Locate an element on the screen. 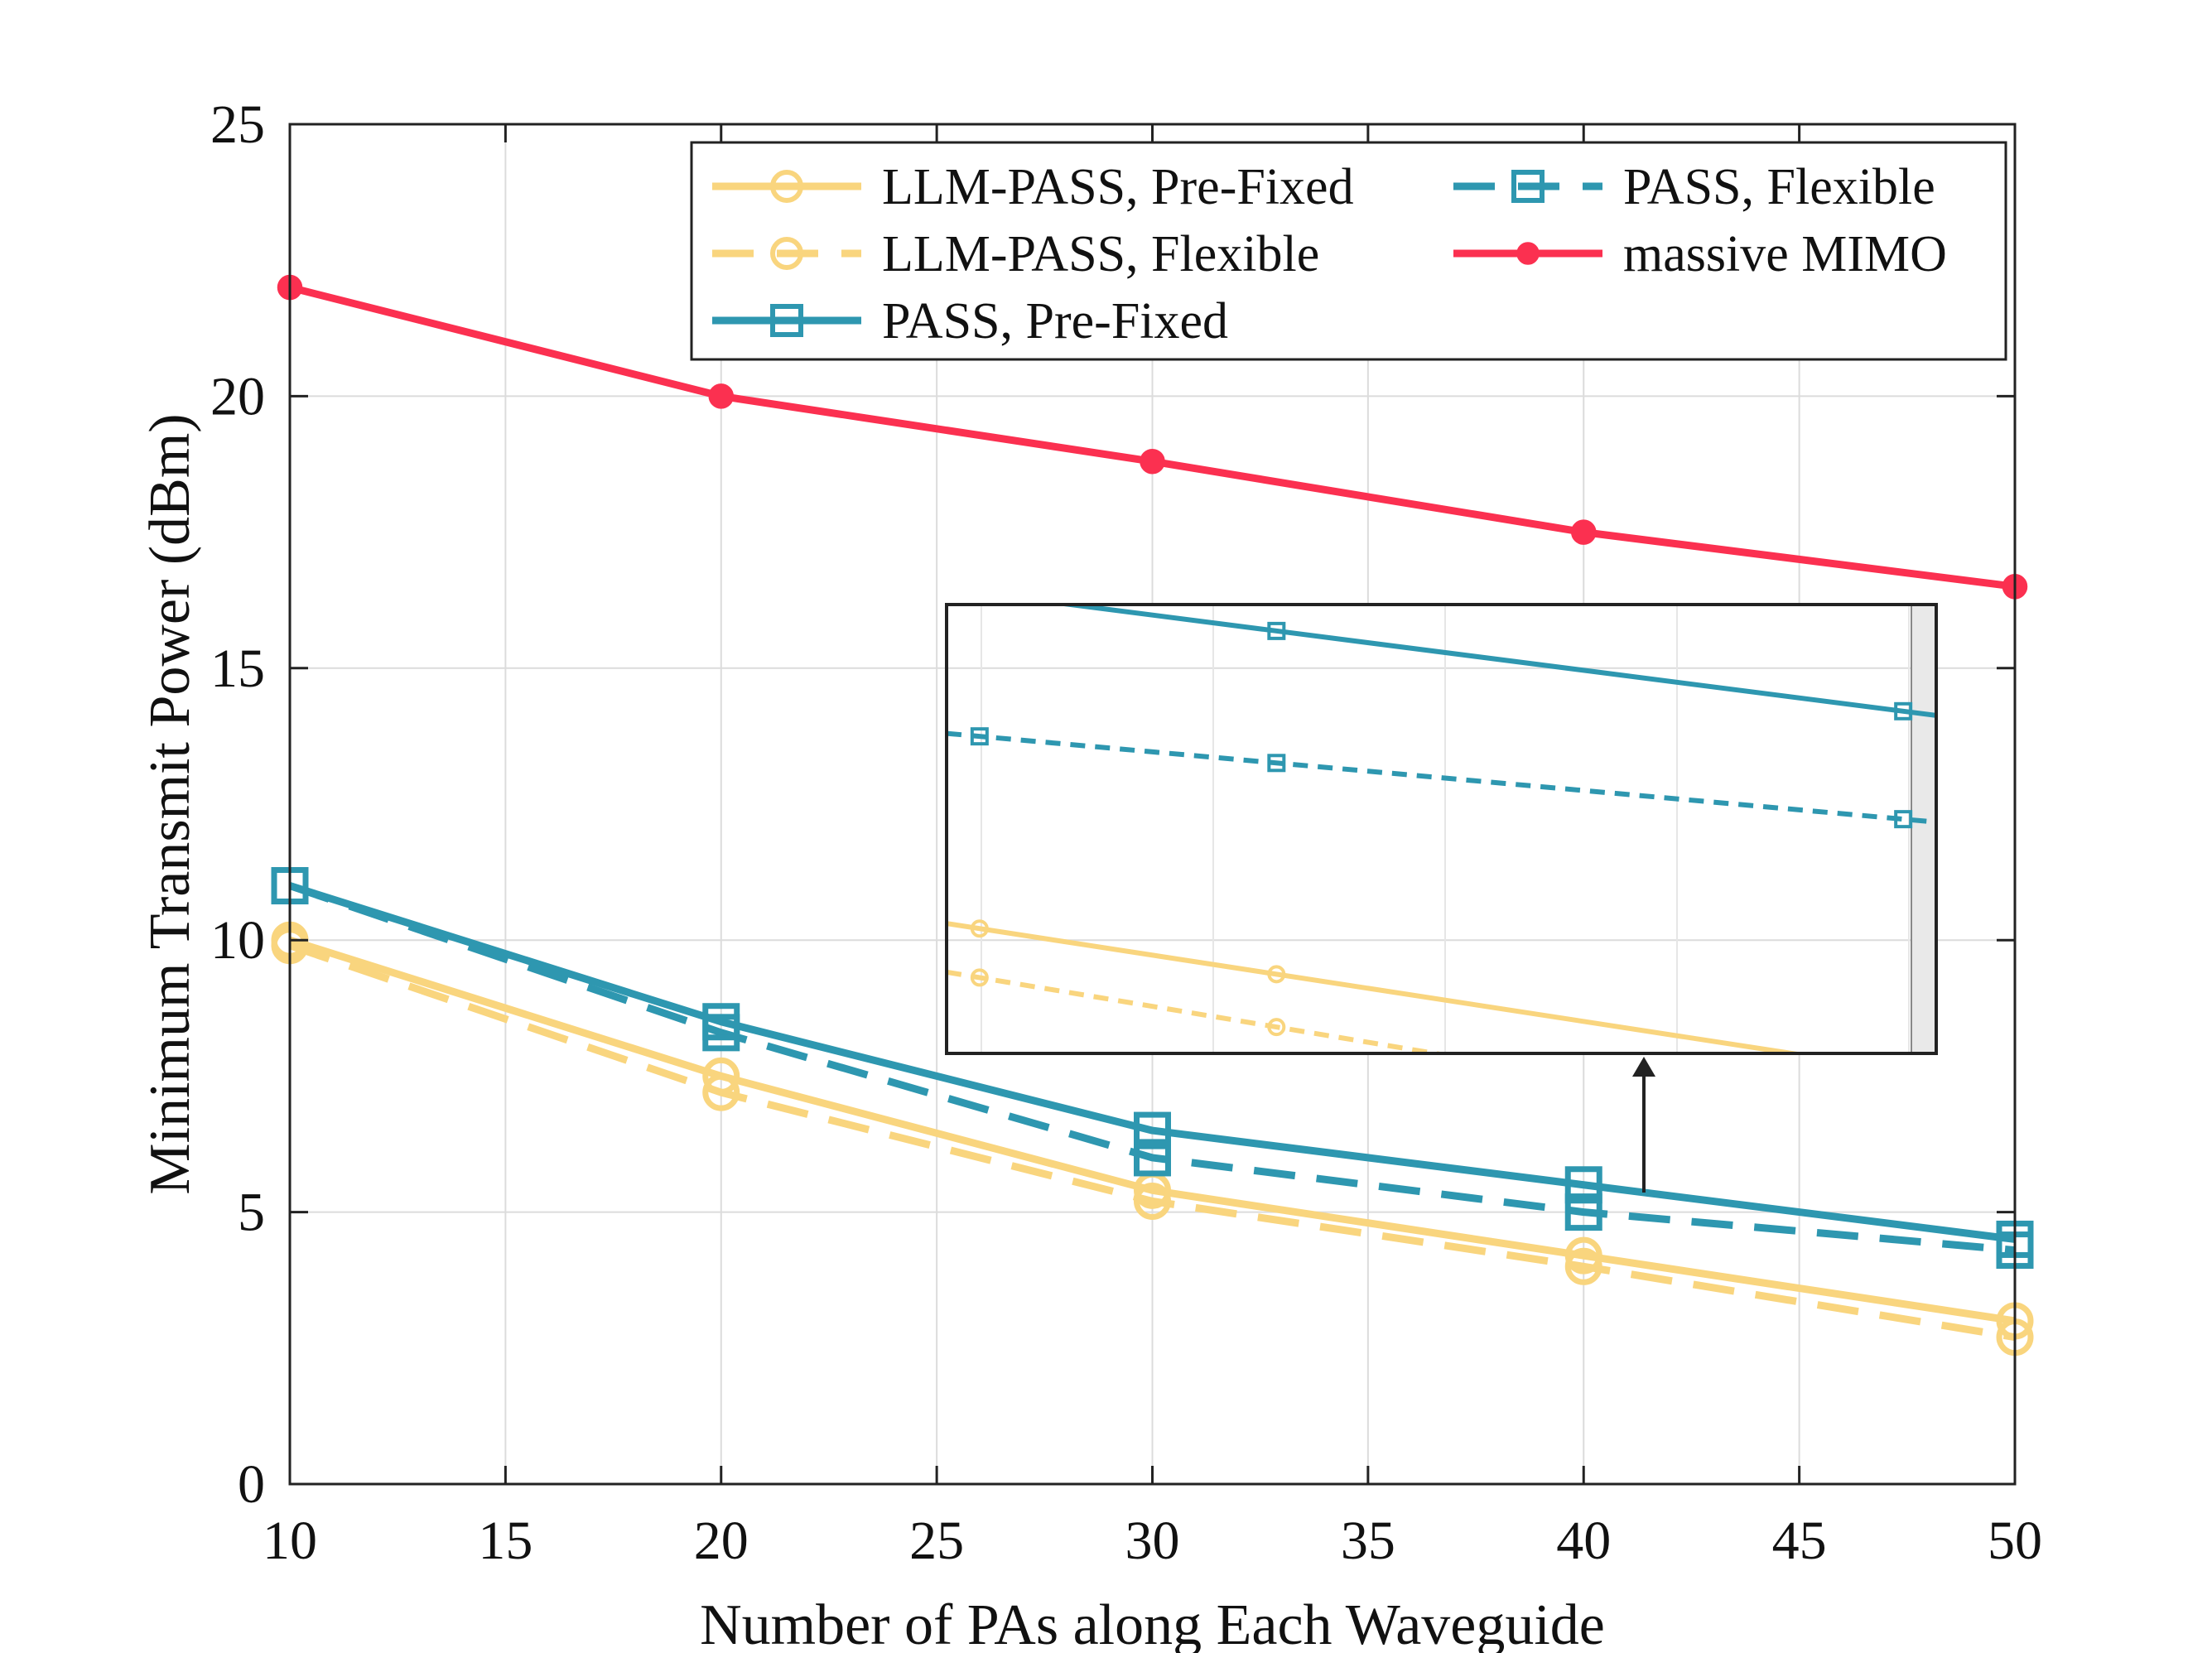 The image size is (2212, 1653). inset-plot is located at coordinates (1441, 829).